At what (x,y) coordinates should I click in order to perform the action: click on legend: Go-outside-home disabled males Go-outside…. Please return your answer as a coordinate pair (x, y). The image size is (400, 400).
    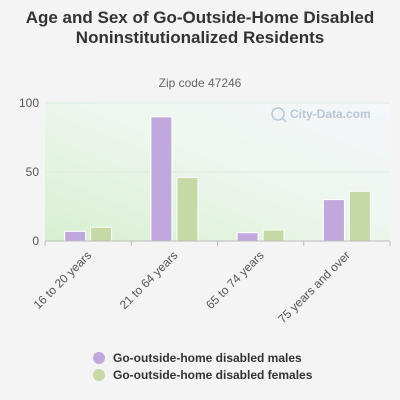
    Looking at the image, I should click on (202, 367).